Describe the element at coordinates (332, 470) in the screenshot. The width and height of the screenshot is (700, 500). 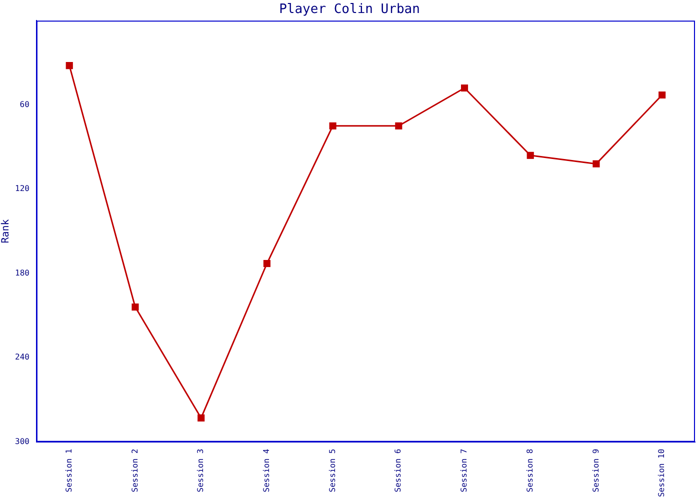
I see `x-tick-label: Session 5` at that location.